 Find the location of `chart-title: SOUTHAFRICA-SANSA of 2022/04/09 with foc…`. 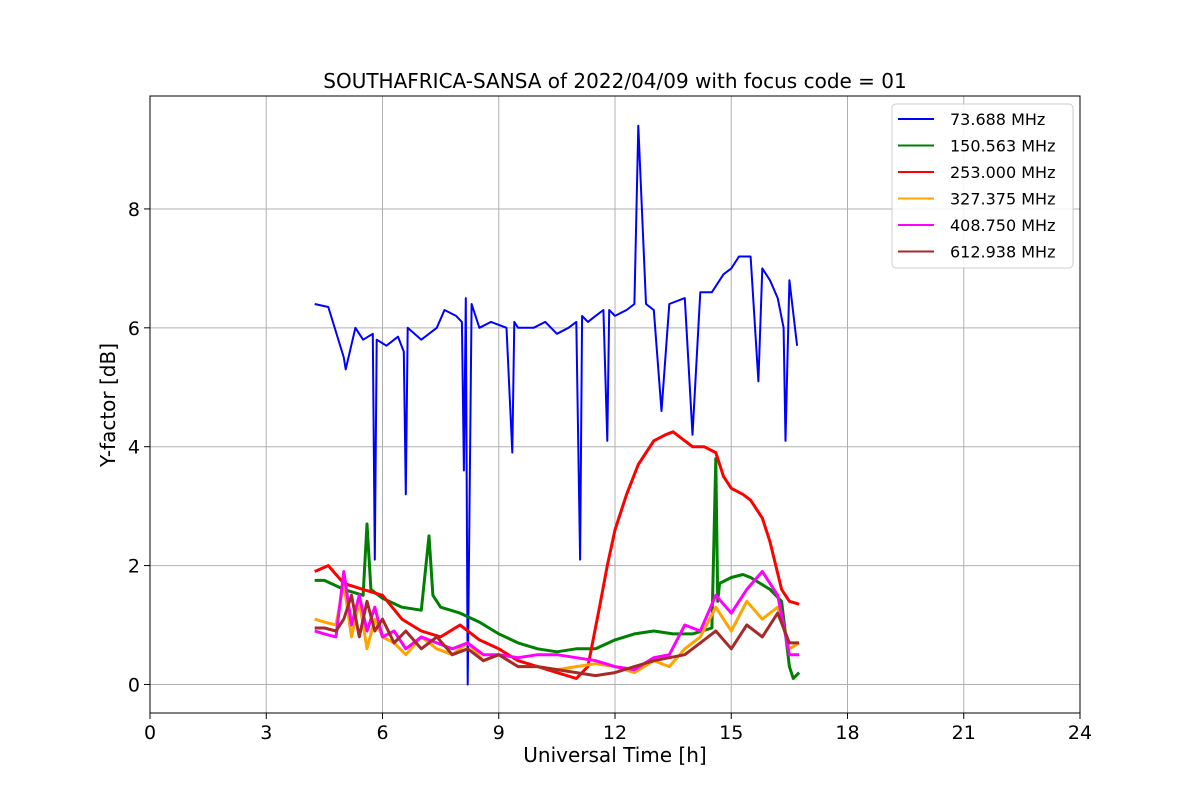

chart-title: SOUTHAFRICA-SANSA of 2022/04/09 with foc… is located at coordinates (615, 81).